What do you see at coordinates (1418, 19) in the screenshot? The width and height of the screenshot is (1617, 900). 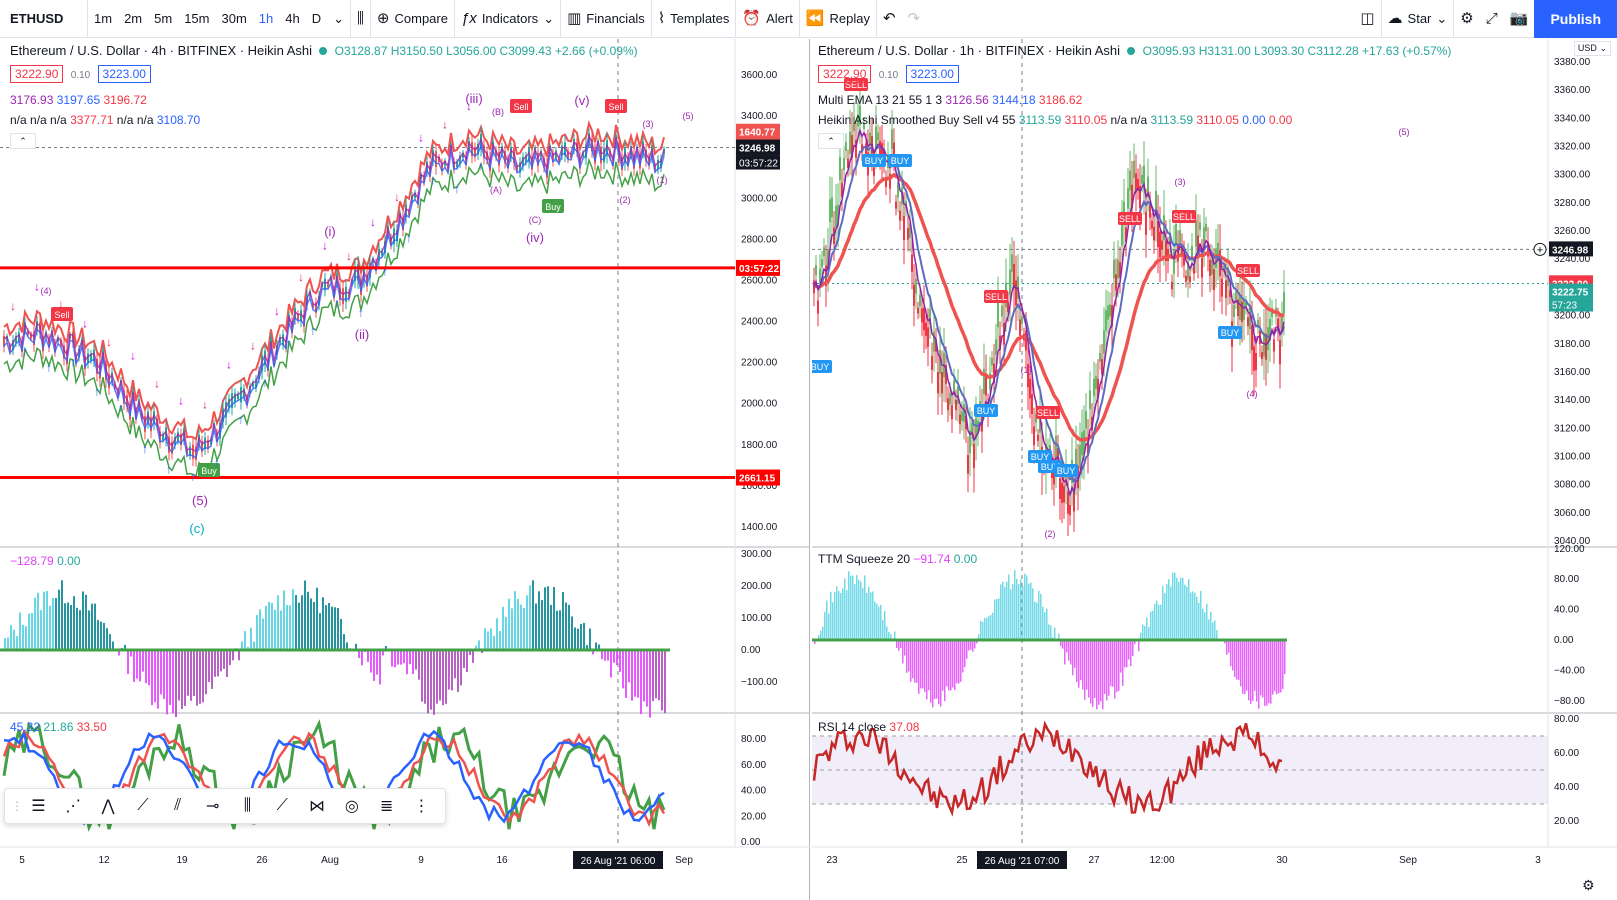 I see `star-button: ☁ Star ⌄` at bounding box center [1418, 19].